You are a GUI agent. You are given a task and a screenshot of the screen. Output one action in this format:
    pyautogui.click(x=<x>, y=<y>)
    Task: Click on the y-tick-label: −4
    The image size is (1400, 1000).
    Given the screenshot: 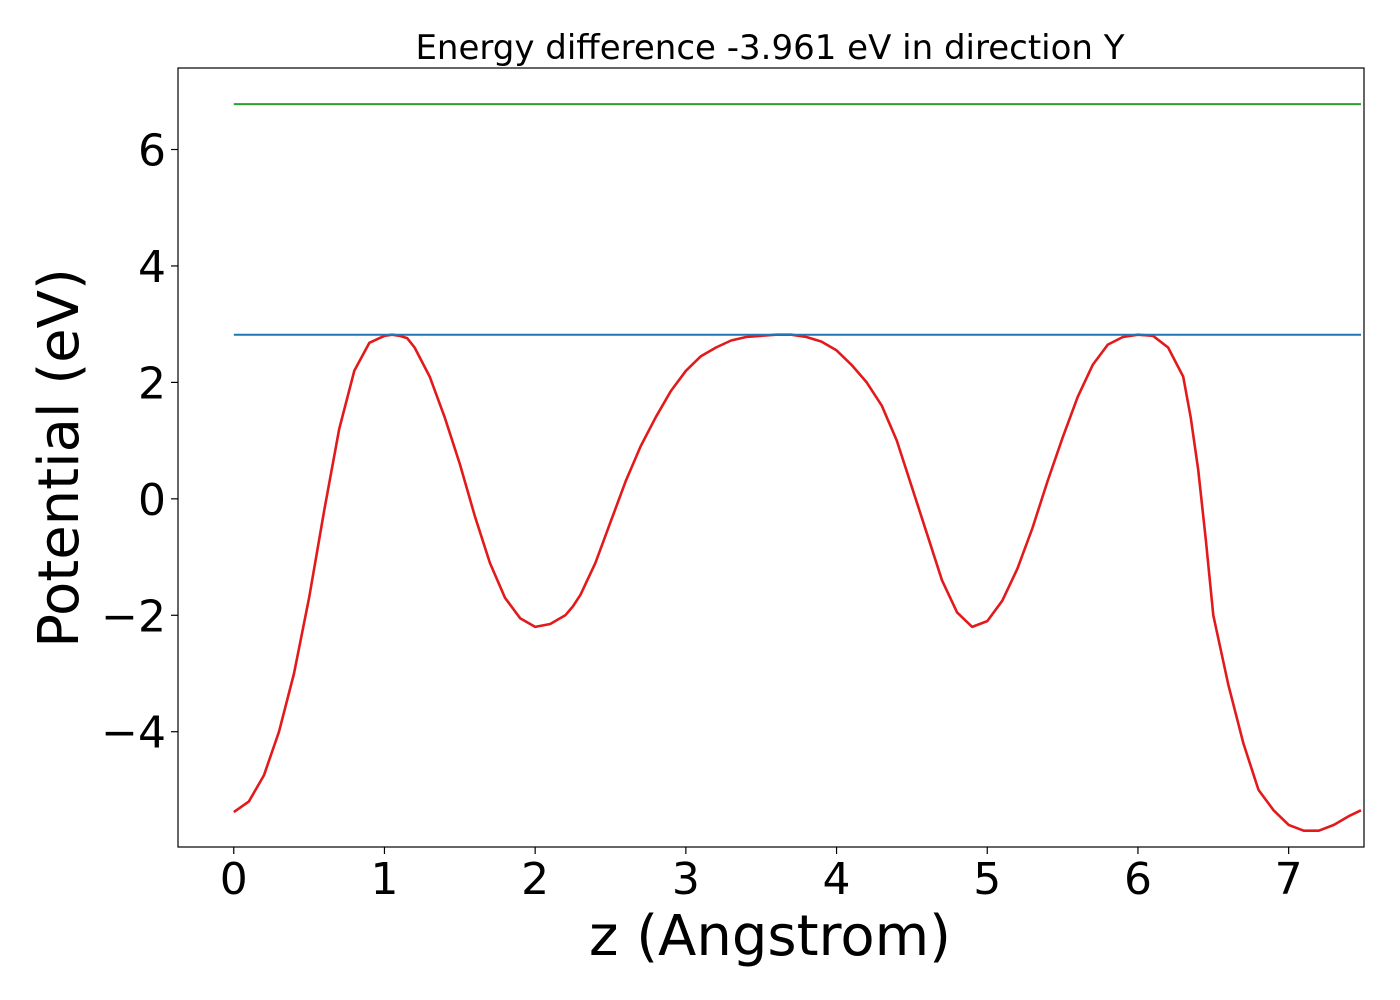 What is the action you would take?
    pyautogui.click(x=133, y=733)
    